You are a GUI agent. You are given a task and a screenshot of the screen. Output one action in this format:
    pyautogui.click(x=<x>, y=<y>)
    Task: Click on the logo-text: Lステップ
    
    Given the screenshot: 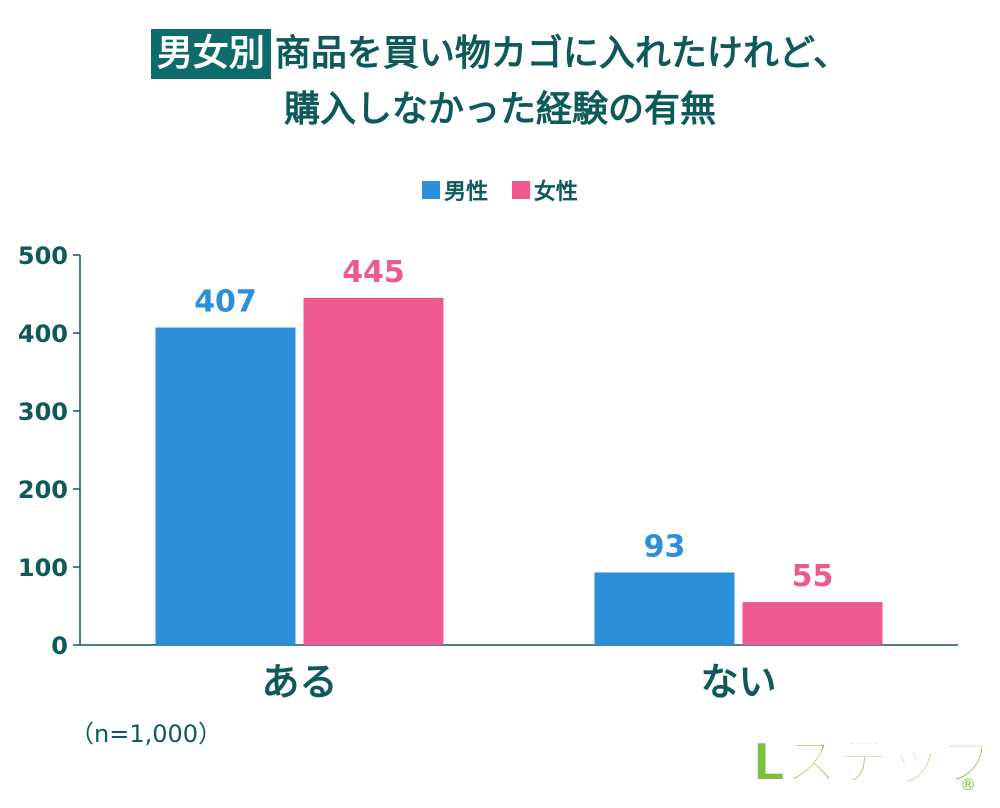 What is the action you would take?
    pyautogui.click(x=867, y=763)
    